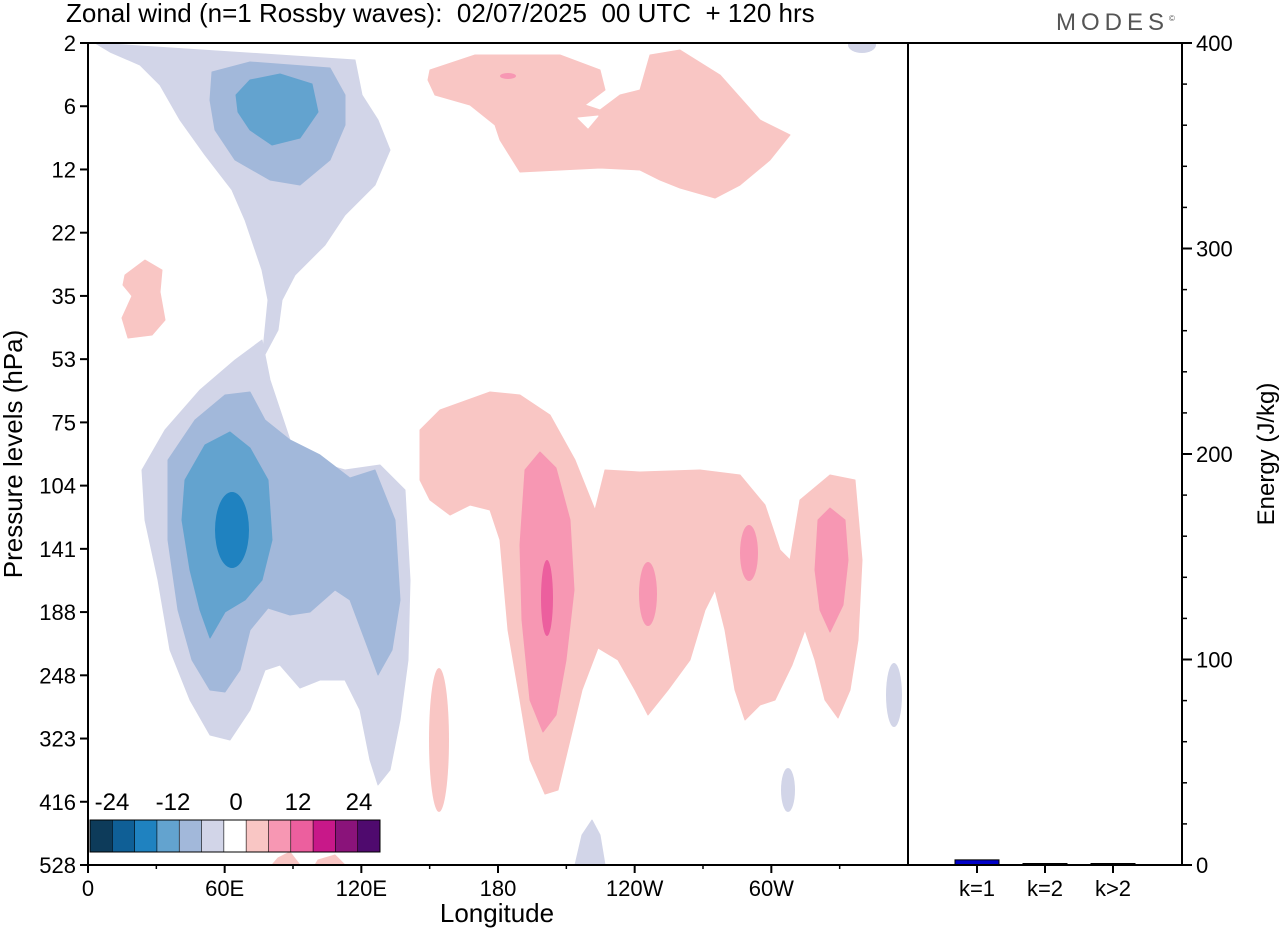 Image resolution: width=1280 pixels, height=930 pixels. Describe the element at coordinates (57, 549) in the screenshot. I see `y-tick-label: 141` at that location.